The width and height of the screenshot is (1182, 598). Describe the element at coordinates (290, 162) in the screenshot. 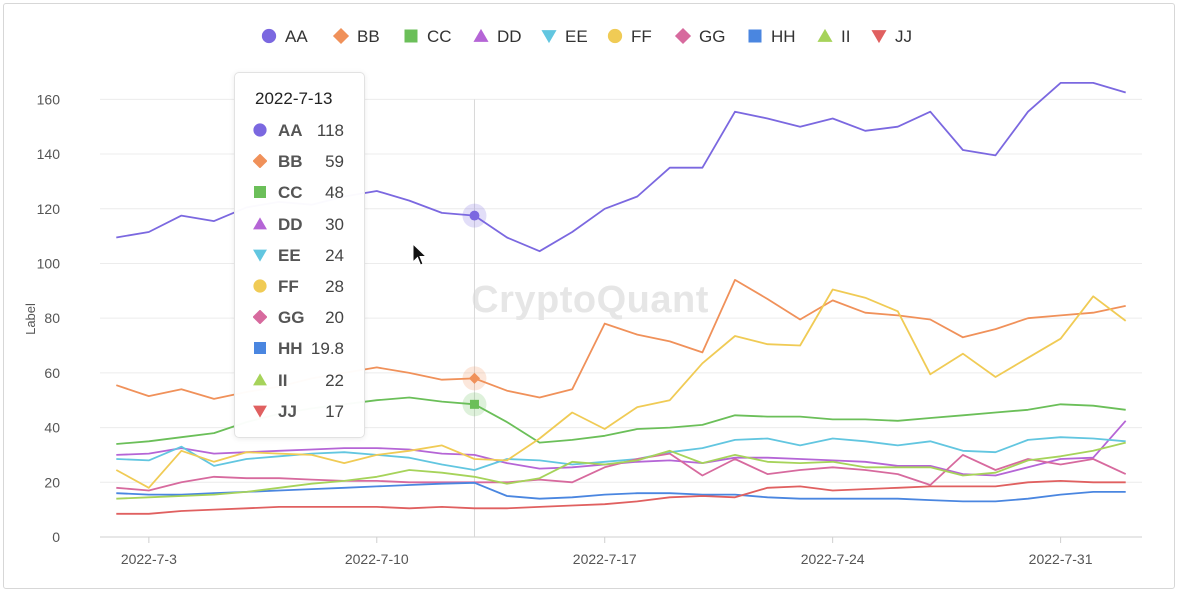

I see `tooltip-series-name: BB` at that location.